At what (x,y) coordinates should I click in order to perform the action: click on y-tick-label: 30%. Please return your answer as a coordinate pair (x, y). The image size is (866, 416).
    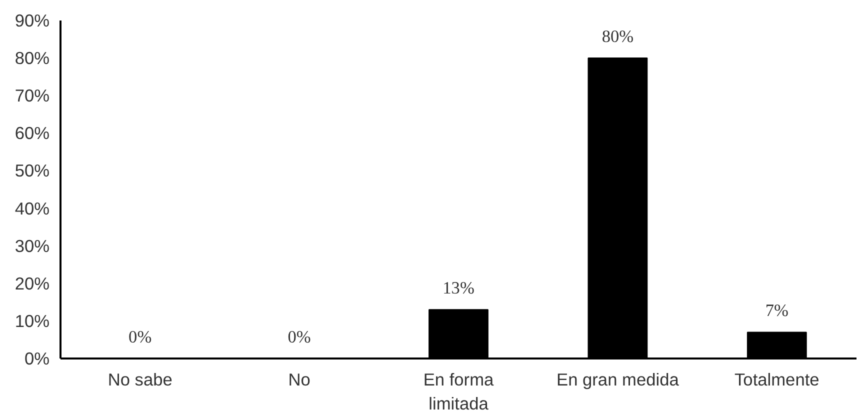
    Looking at the image, I should click on (32, 246).